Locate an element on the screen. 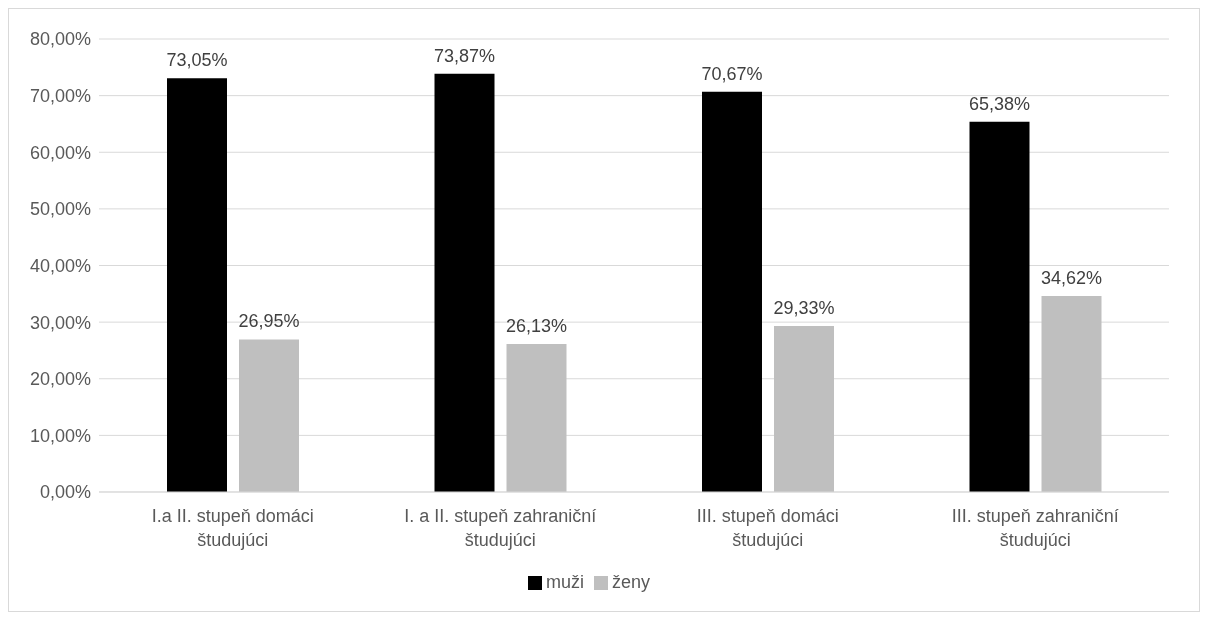 This screenshot has height=621, width=1209. x-tick-label: I. a II. stupeň zahraniční študujúci is located at coordinates (500, 528).